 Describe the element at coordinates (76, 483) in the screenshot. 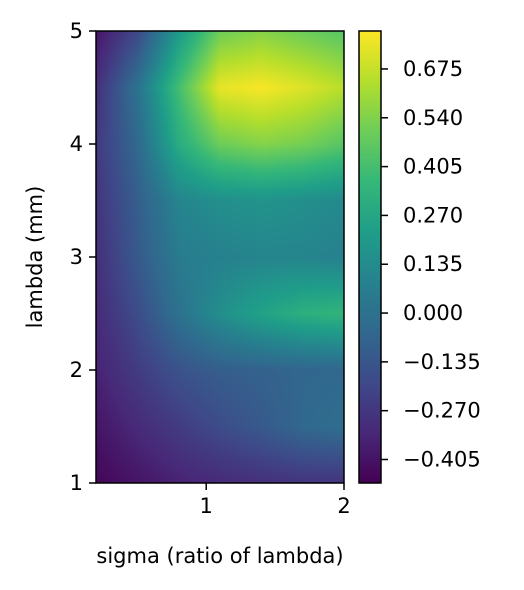

I see `y-tick-label: 1` at that location.